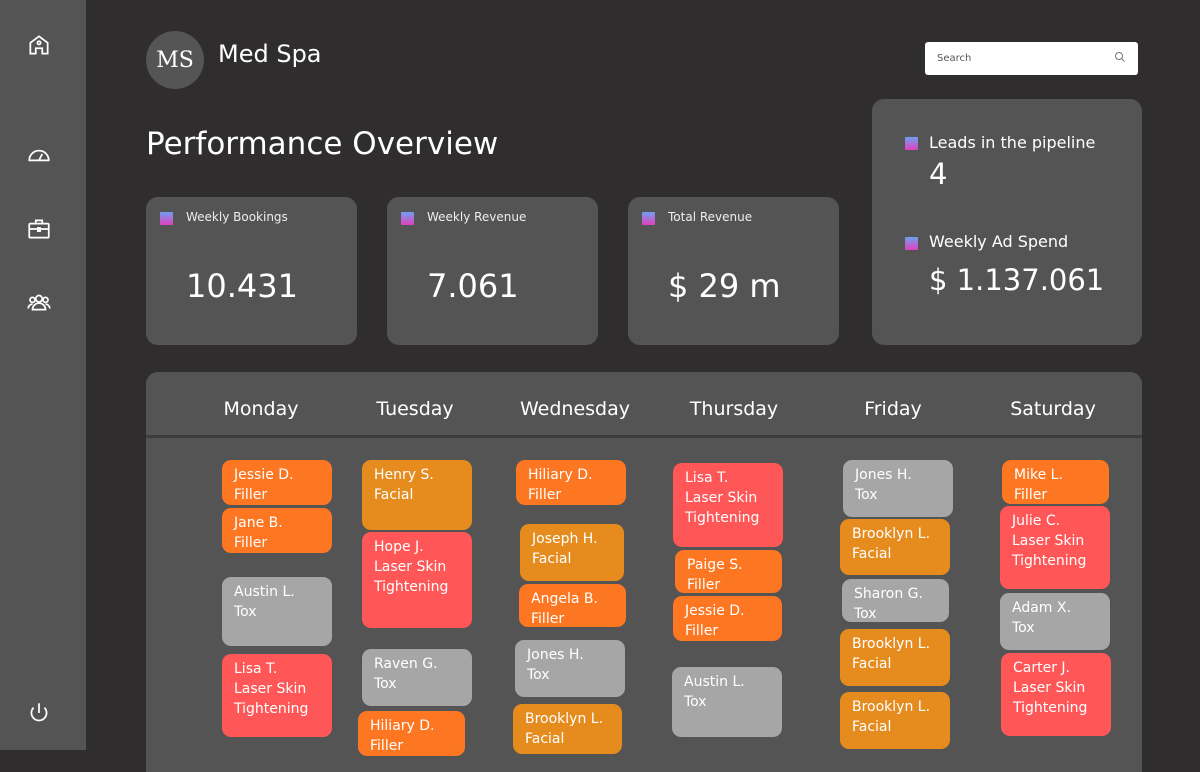  I want to click on ad-spend-value: $ 1.137.061, so click(1017, 280).